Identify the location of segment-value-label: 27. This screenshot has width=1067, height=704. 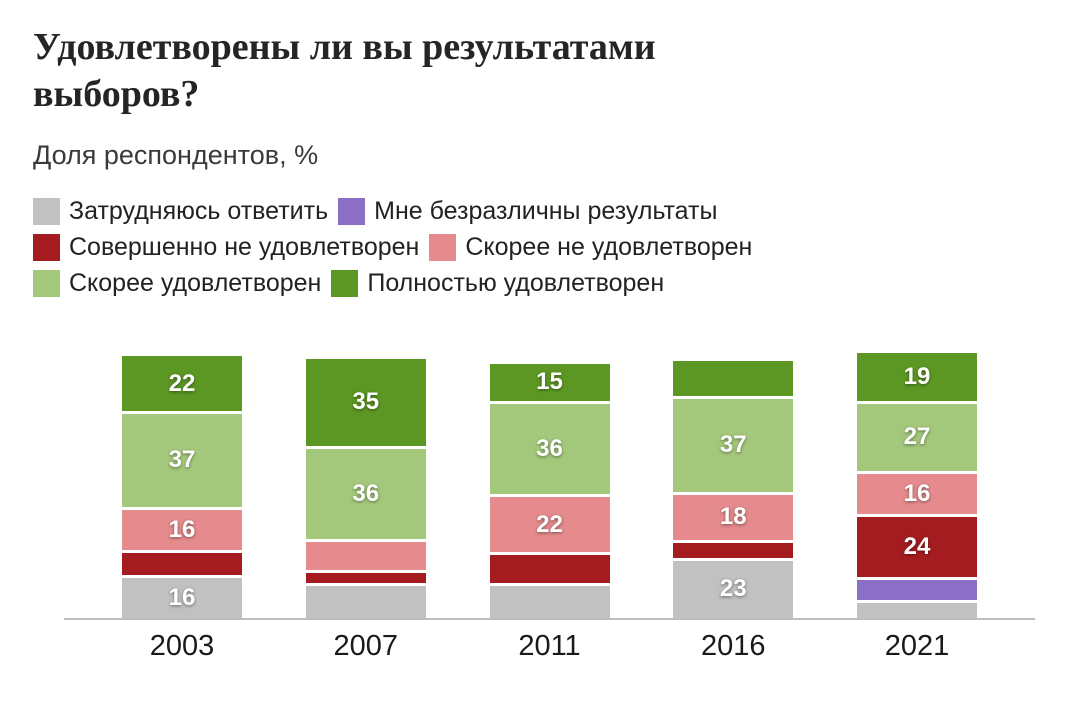
(917, 437).